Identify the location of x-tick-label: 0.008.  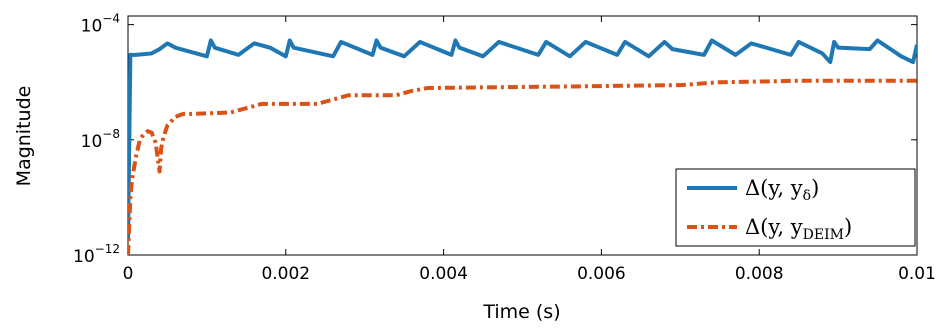
(759, 274).